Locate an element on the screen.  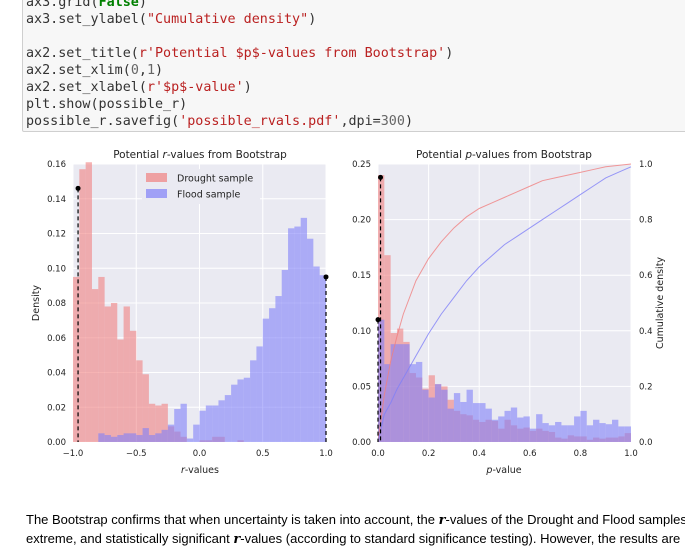
right-title-var: p is located at coordinates (468, 155).